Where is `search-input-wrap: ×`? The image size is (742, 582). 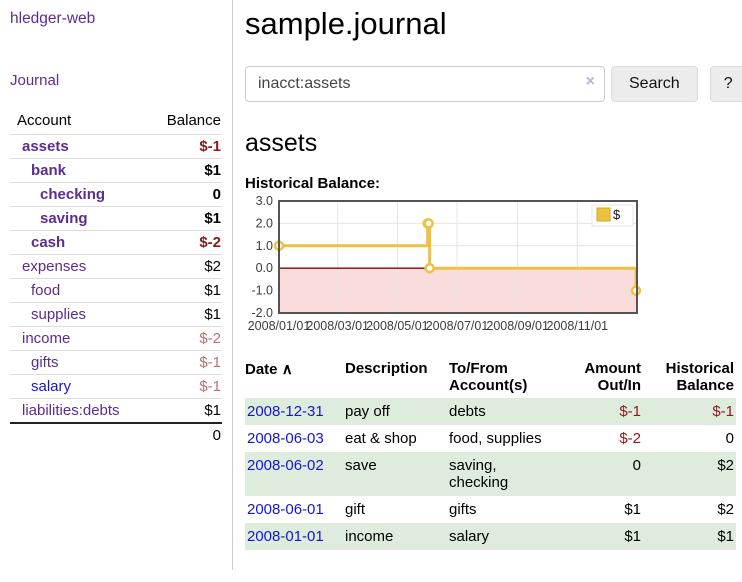 search-input-wrap: × is located at coordinates (425, 84).